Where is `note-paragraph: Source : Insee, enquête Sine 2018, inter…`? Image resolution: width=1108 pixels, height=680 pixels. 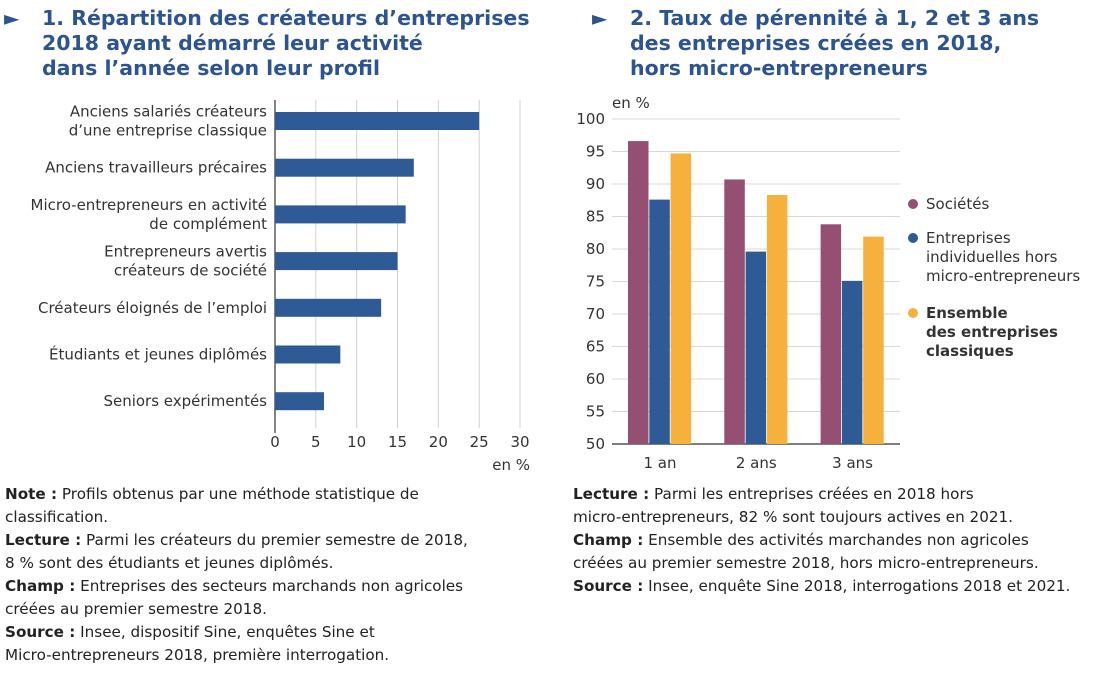 note-paragraph: Source : Insee, enquête Sine 2018, inter… is located at coordinates (840, 586).